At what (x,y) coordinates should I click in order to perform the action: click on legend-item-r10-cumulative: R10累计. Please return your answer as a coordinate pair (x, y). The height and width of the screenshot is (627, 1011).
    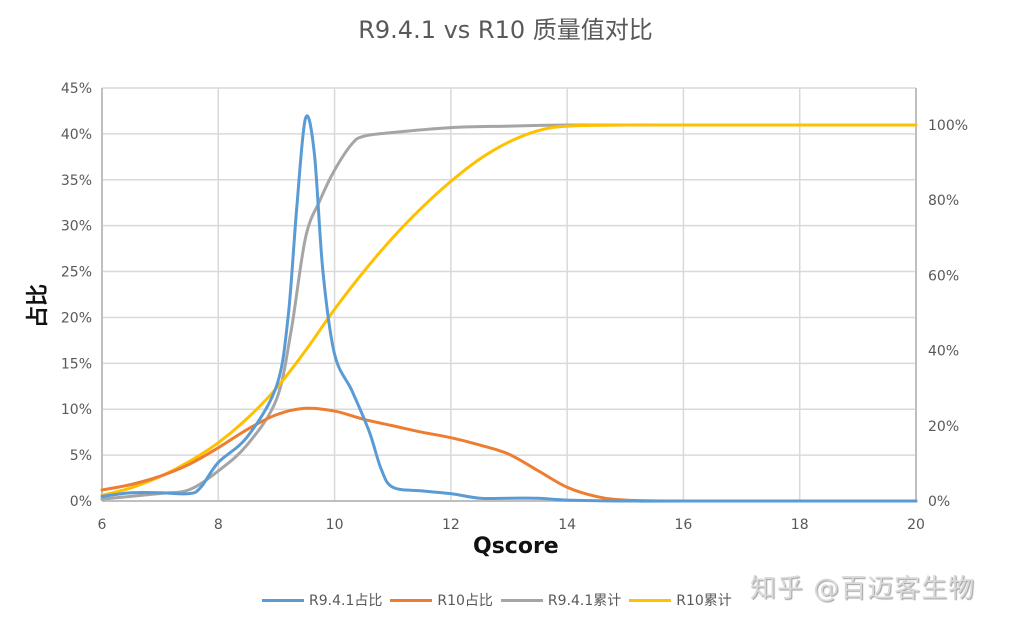
    Looking at the image, I should click on (680, 600).